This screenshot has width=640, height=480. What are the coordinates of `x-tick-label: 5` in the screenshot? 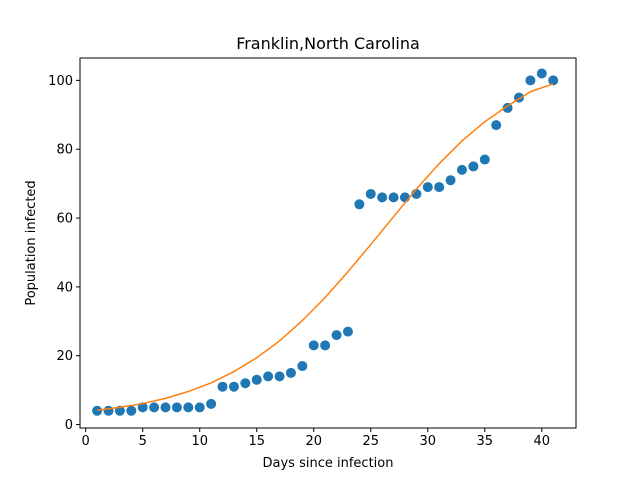 It's located at (143, 441).